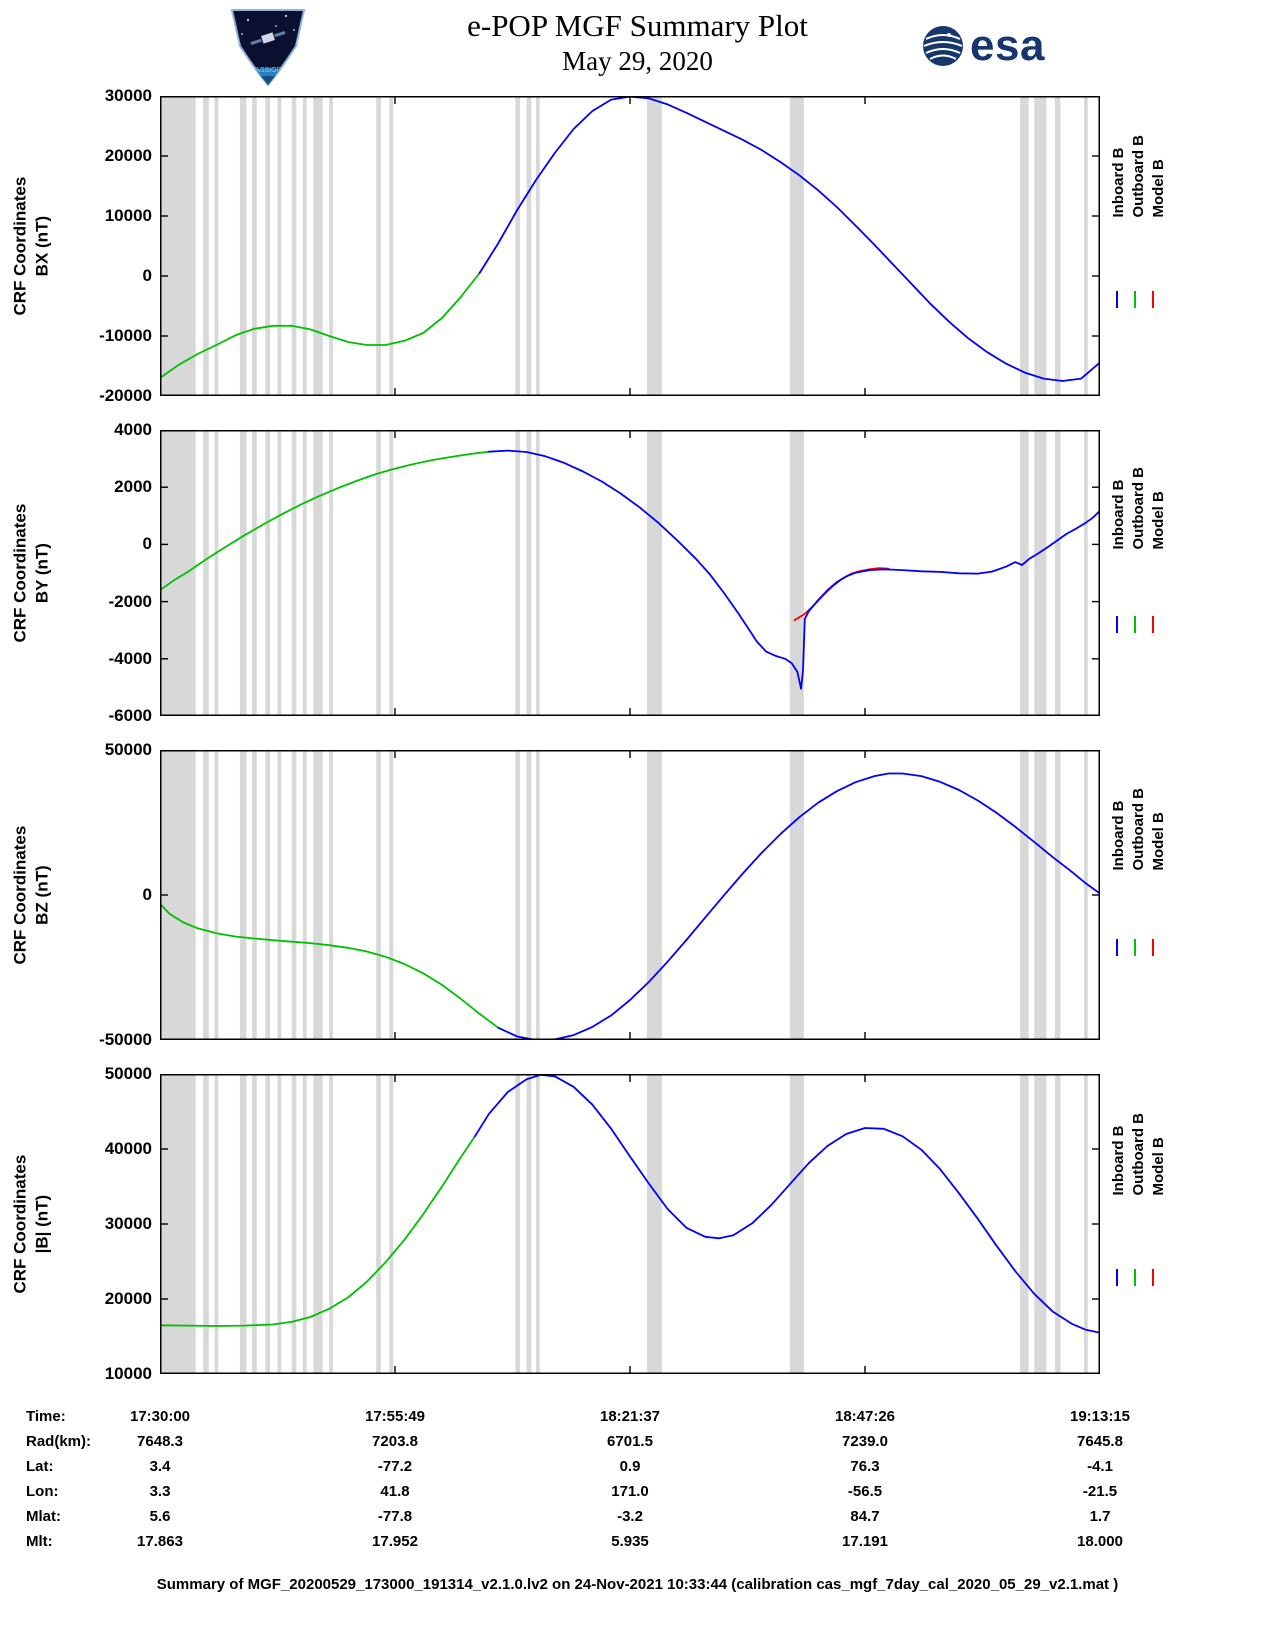 This screenshot has width=1275, height=1650. Describe the element at coordinates (1188, 573) in the screenshot. I see `legend-by: Inboard B Outboard B Model B` at that location.